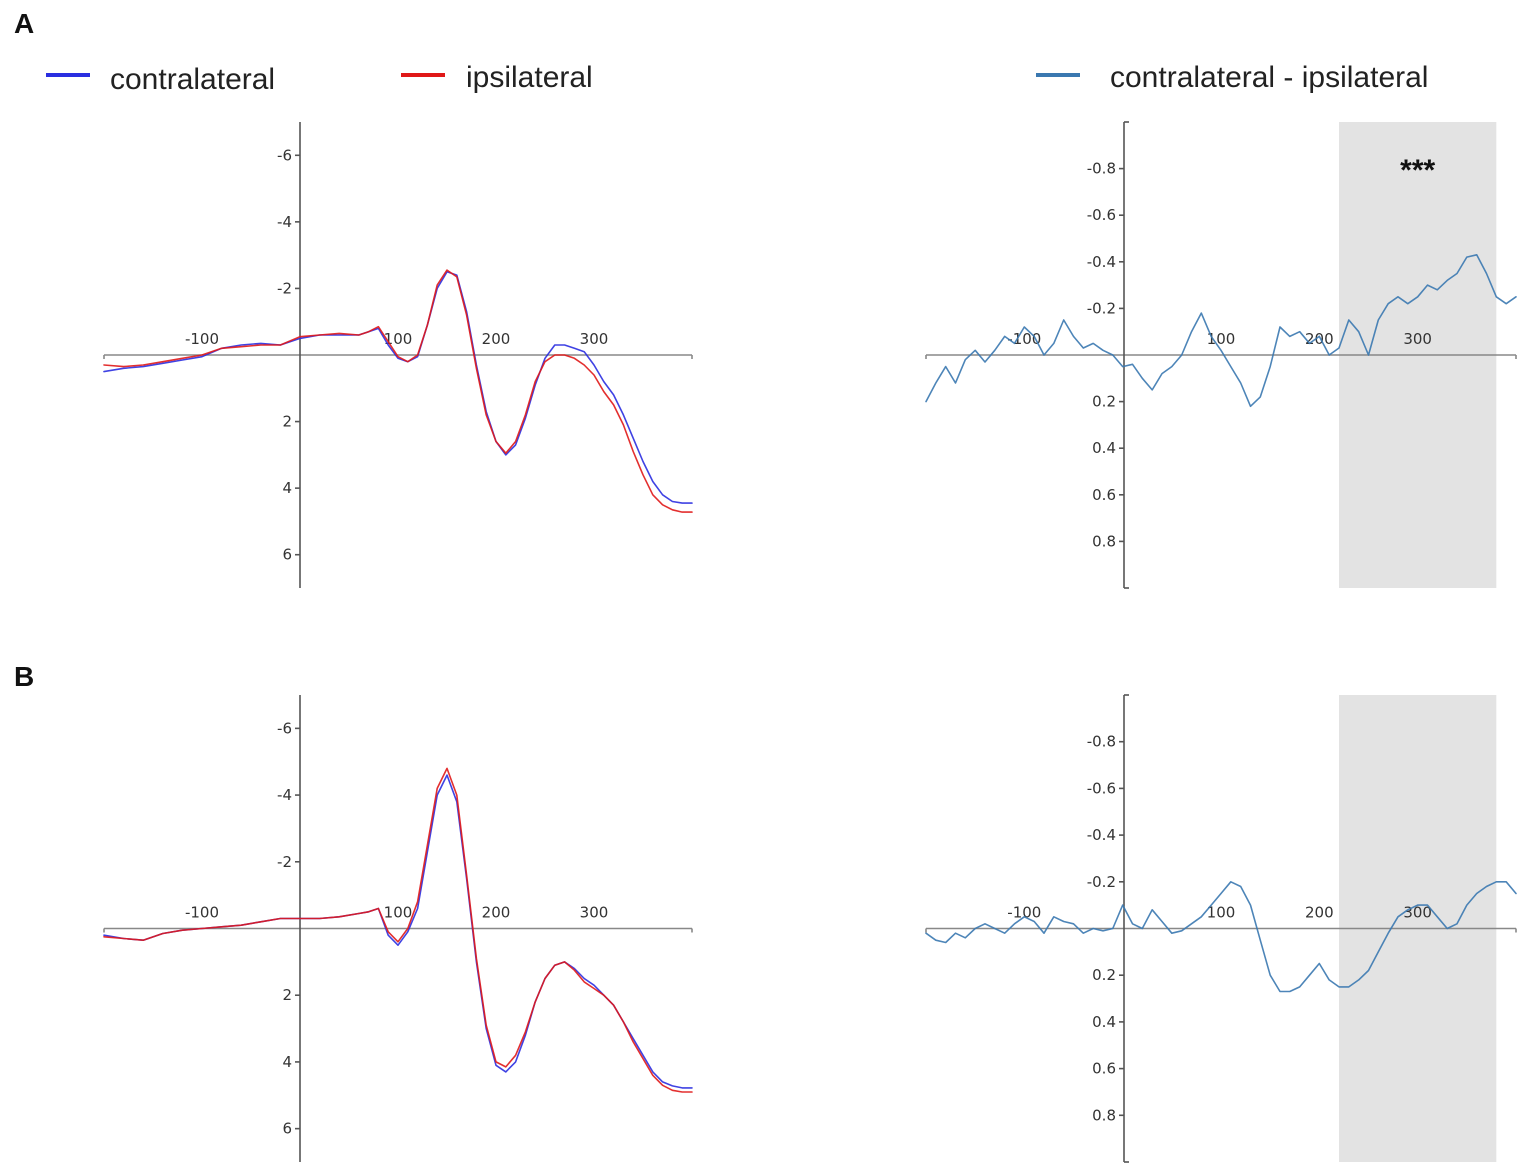  I want to click on a-diff-y-tick-label: -0.8, so click(1101, 169).